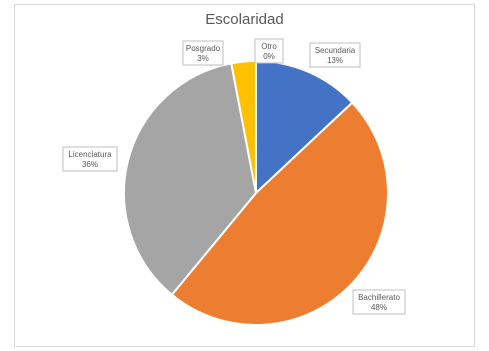 The image size is (489, 351). What do you see at coordinates (203, 48) in the screenshot?
I see `data-label-category: Posgrado` at bounding box center [203, 48].